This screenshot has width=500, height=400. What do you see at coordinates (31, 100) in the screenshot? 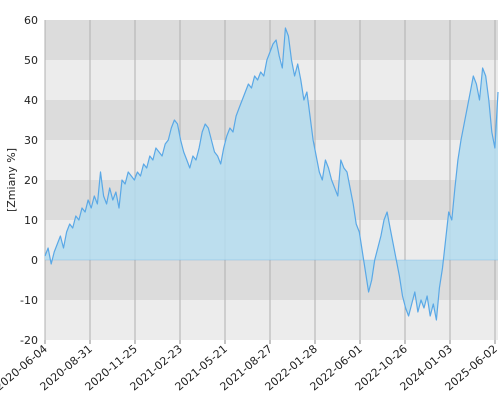
I see `y-tick-label: 40` at bounding box center [31, 100].